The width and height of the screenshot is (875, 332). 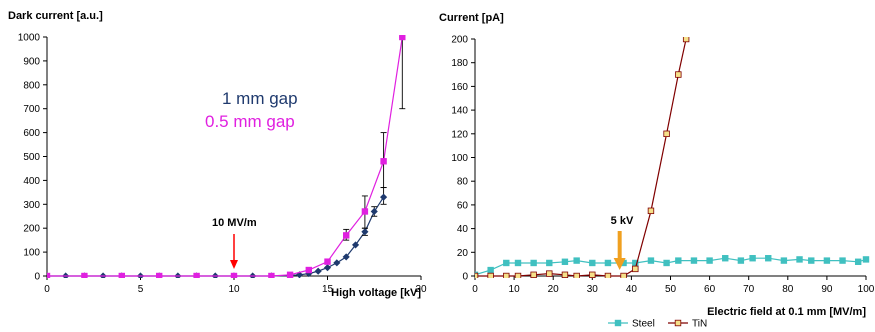 I want to click on annotation-arrowhead, so click(x=619, y=264).